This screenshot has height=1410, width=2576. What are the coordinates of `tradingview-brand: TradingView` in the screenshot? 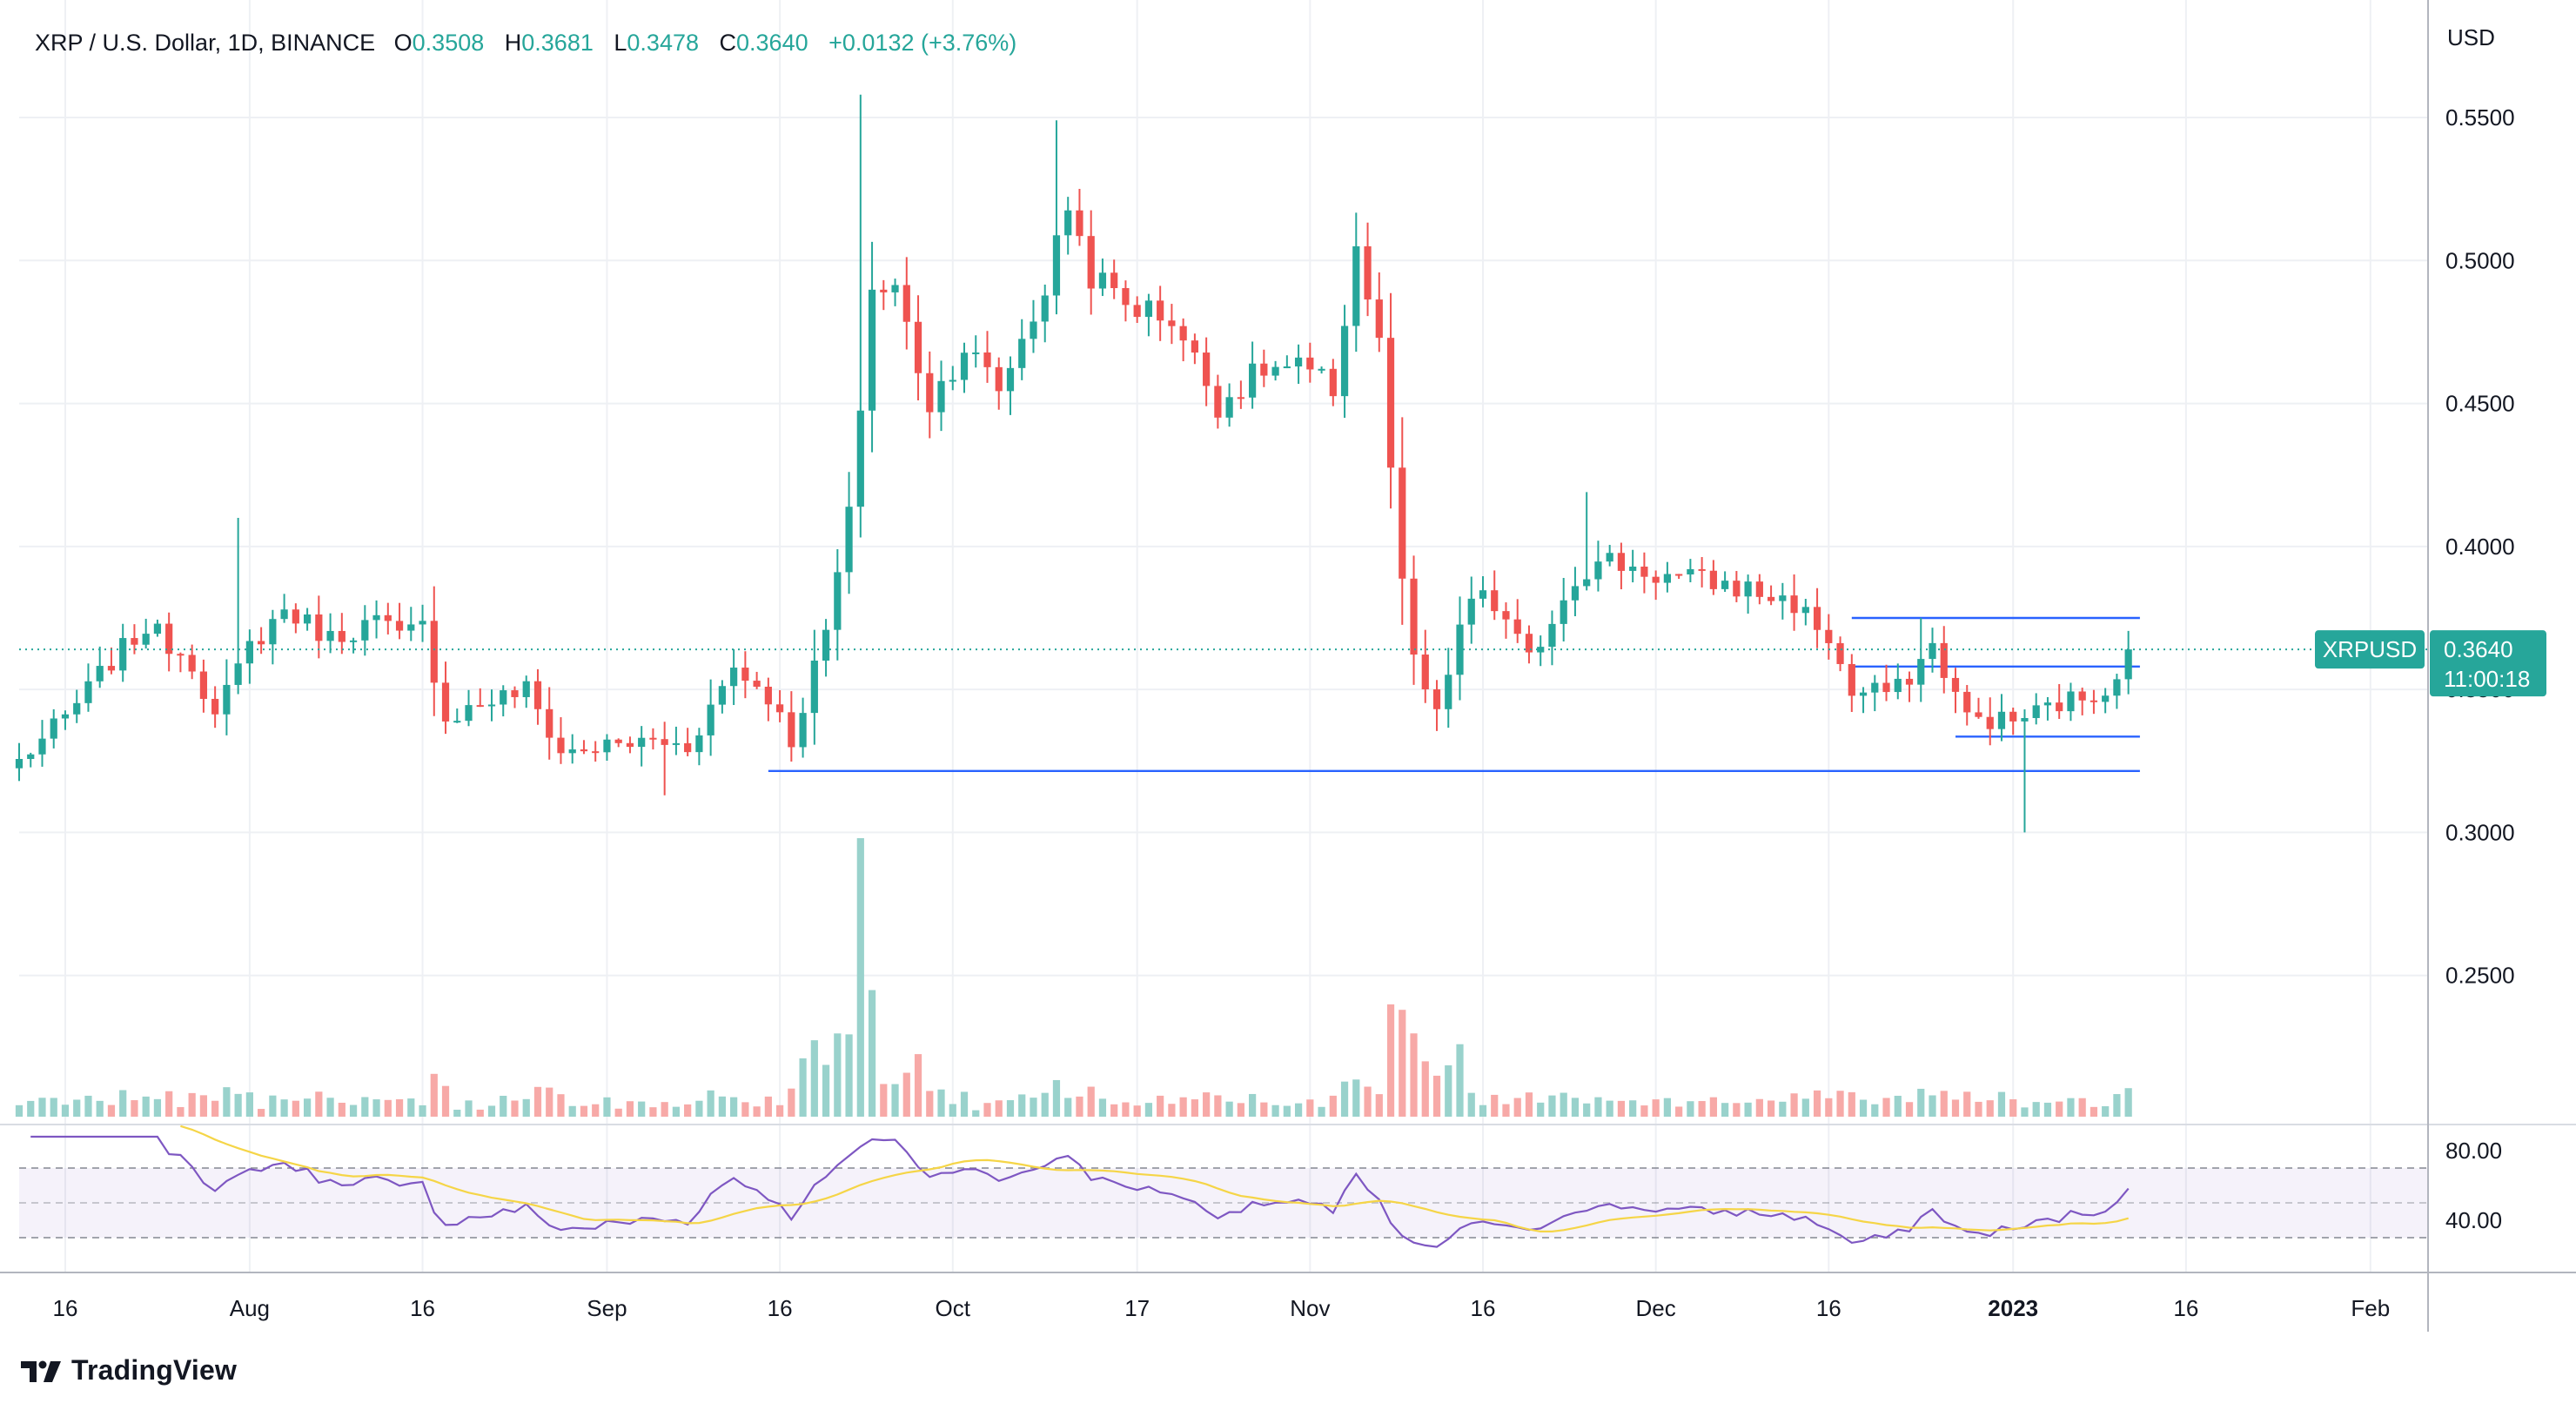 It's located at (128, 1370).